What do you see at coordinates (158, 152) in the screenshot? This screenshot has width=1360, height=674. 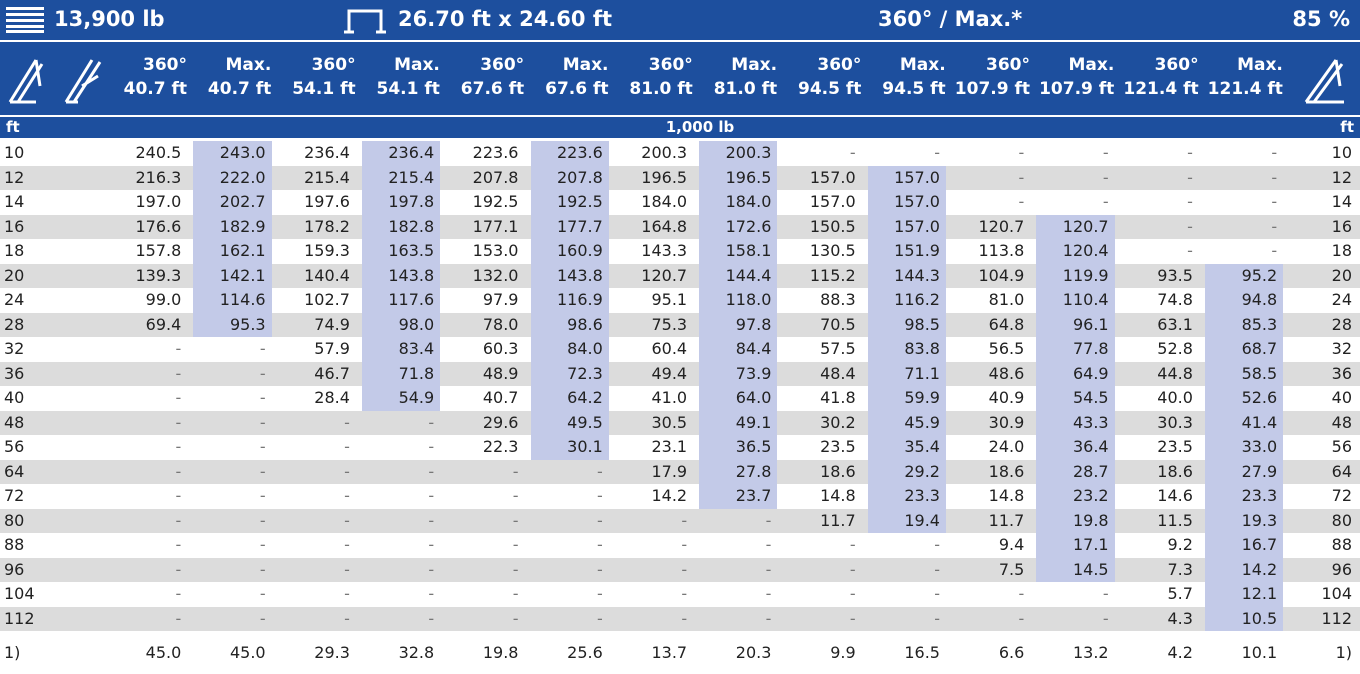 I see `load-value: 240.5` at bounding box center [158, 152].